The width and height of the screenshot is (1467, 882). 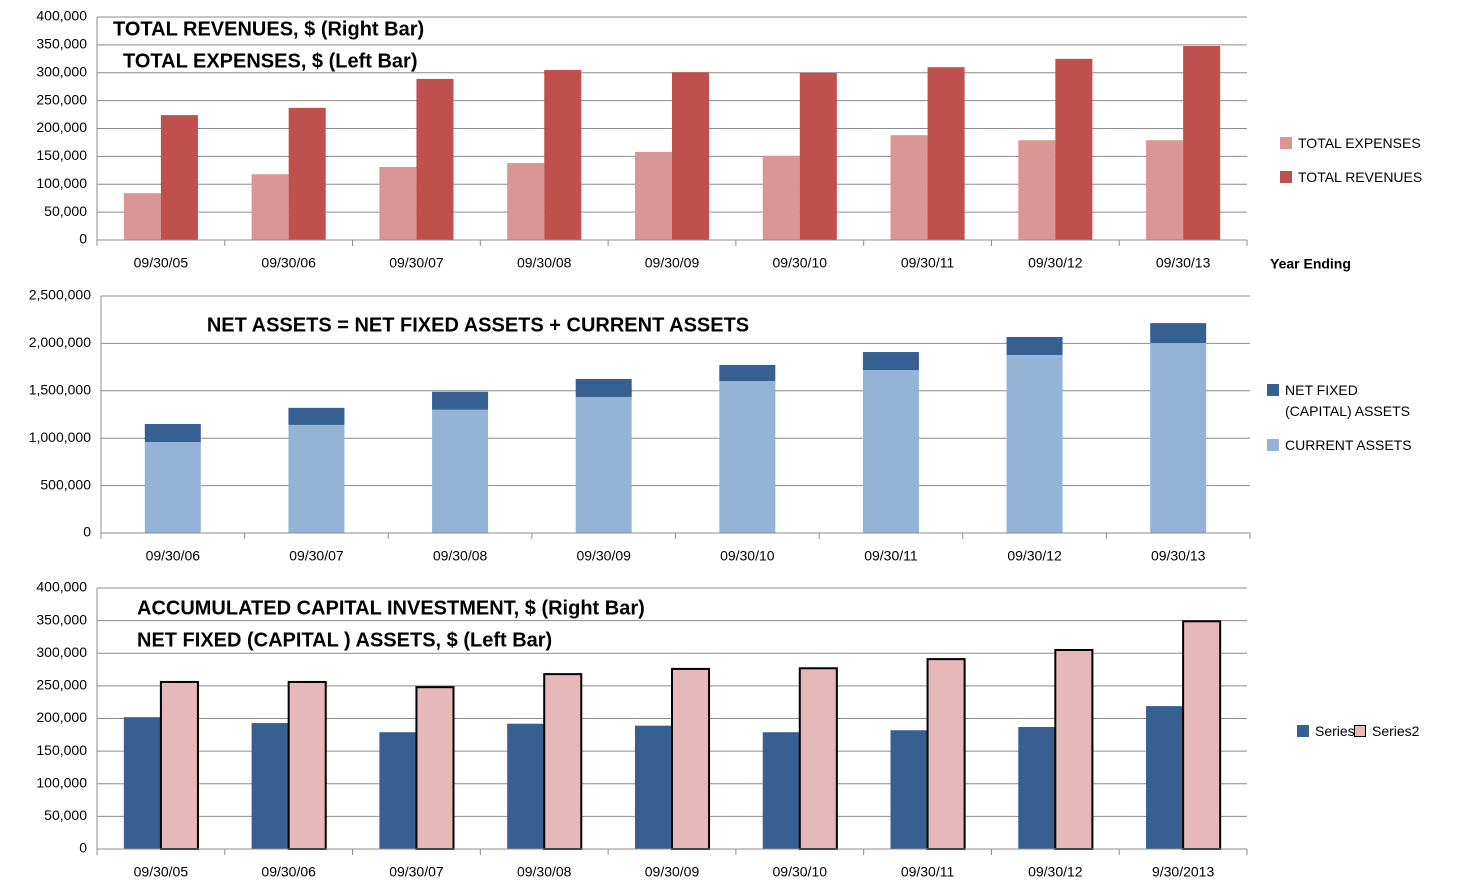 I want to click on legend-label: Series1, so click(x=1339, y=731).